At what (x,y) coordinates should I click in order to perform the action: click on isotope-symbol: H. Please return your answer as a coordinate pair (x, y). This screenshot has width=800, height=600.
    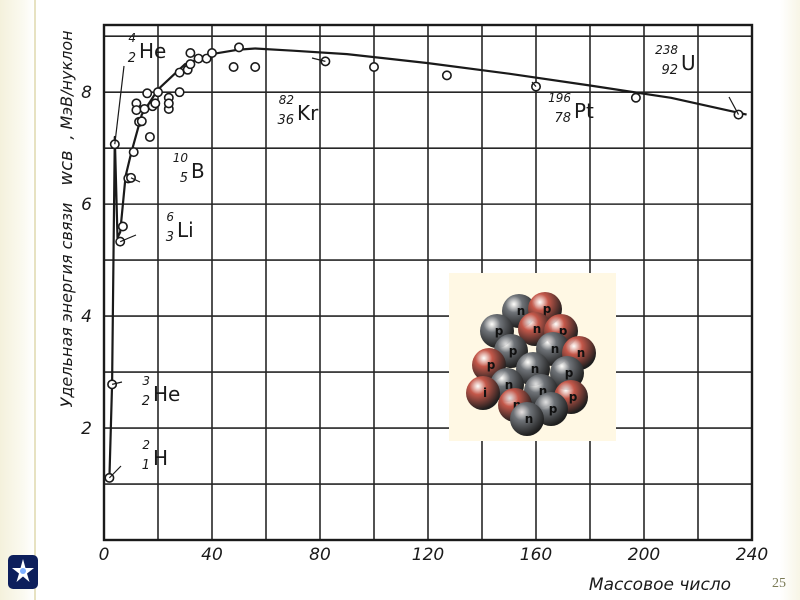
    Looking at the image, I should click on (160, 458).